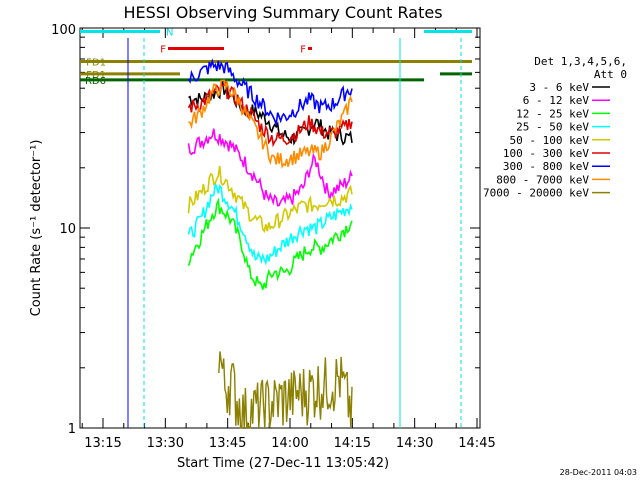  I want to click on legend-header: Det 1,3,4,5,6,, so click(580, 61).